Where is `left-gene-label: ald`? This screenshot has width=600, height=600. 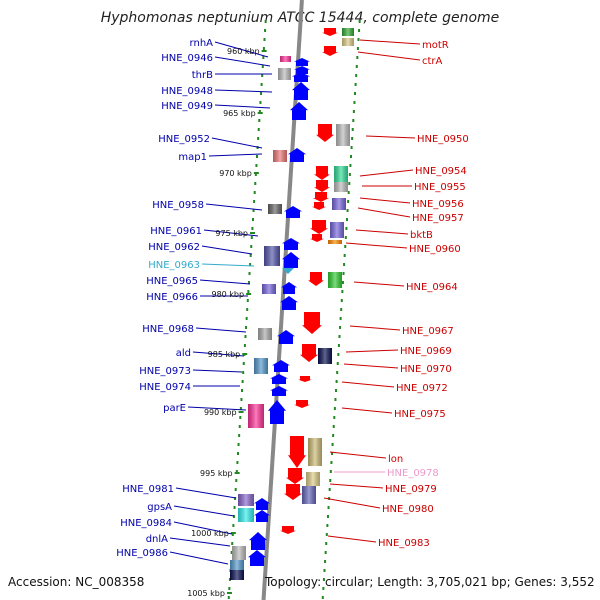
left-gene-label: ald is located at coordinates (183, 353).